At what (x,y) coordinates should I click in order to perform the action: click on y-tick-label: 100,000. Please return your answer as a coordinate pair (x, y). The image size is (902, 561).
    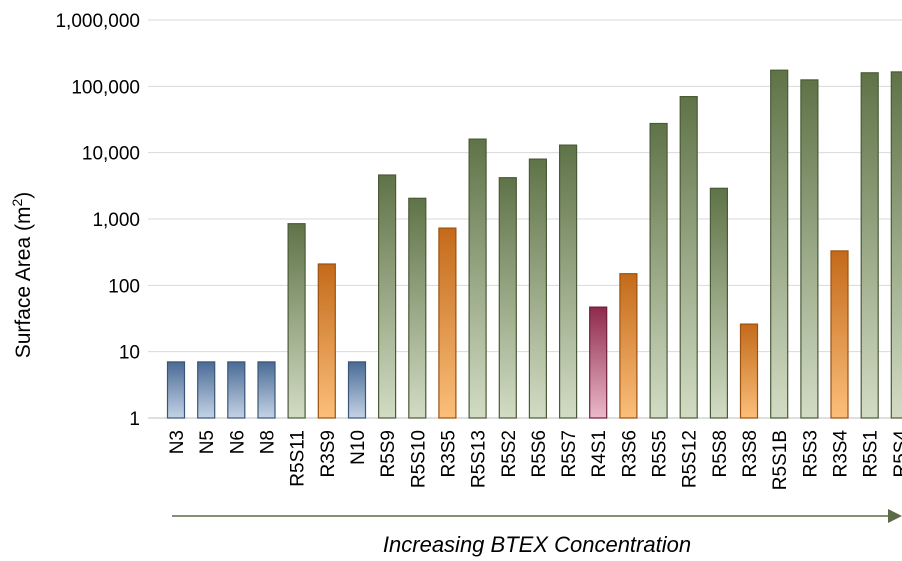
    Looking at the image, I should click on (105, 87).